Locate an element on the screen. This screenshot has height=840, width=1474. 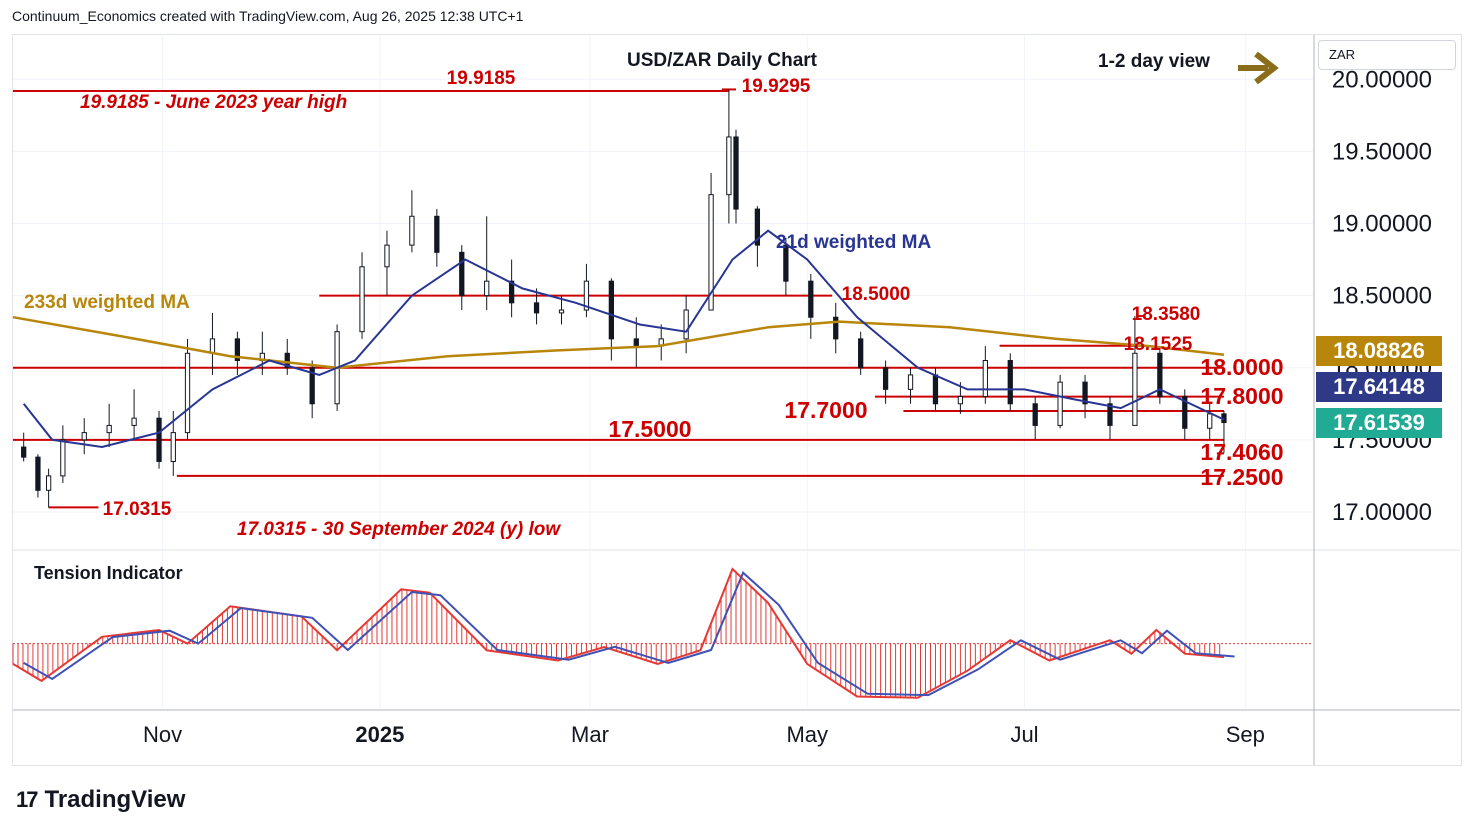
chart-annotation: 17.0315 - 30 September 2024 (y) low is located at coordinates (399, 529).